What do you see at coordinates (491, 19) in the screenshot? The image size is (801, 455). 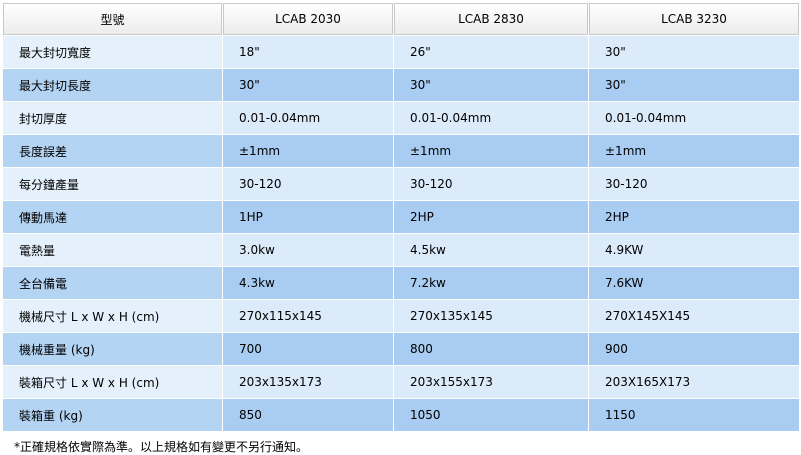 I see `header-cell: LCAB 2830` at bounding box center [491, 19].